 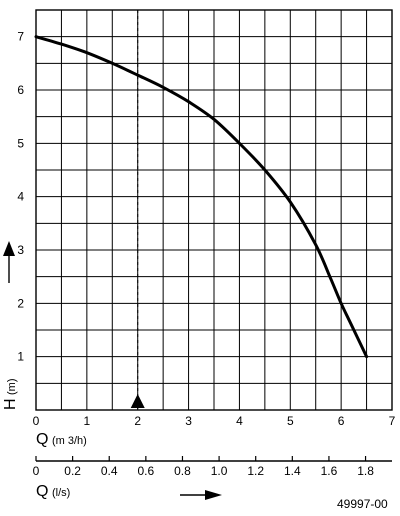 What do you see at coordinates (292, 471) in the screenshot?
I see `secondary-x-tick-label: 1.4` at bounding box center [292, 471].